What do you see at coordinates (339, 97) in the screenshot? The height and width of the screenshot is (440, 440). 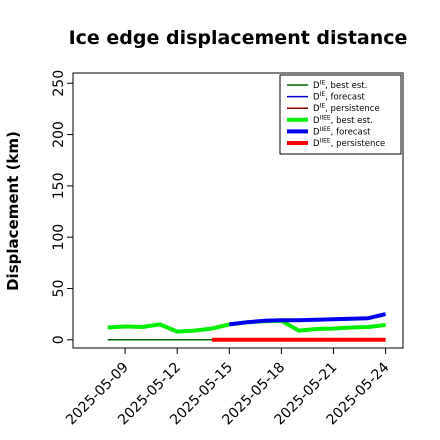 I see `legend-entry-1: DIE, forecast` at bounding box center [339, 97].